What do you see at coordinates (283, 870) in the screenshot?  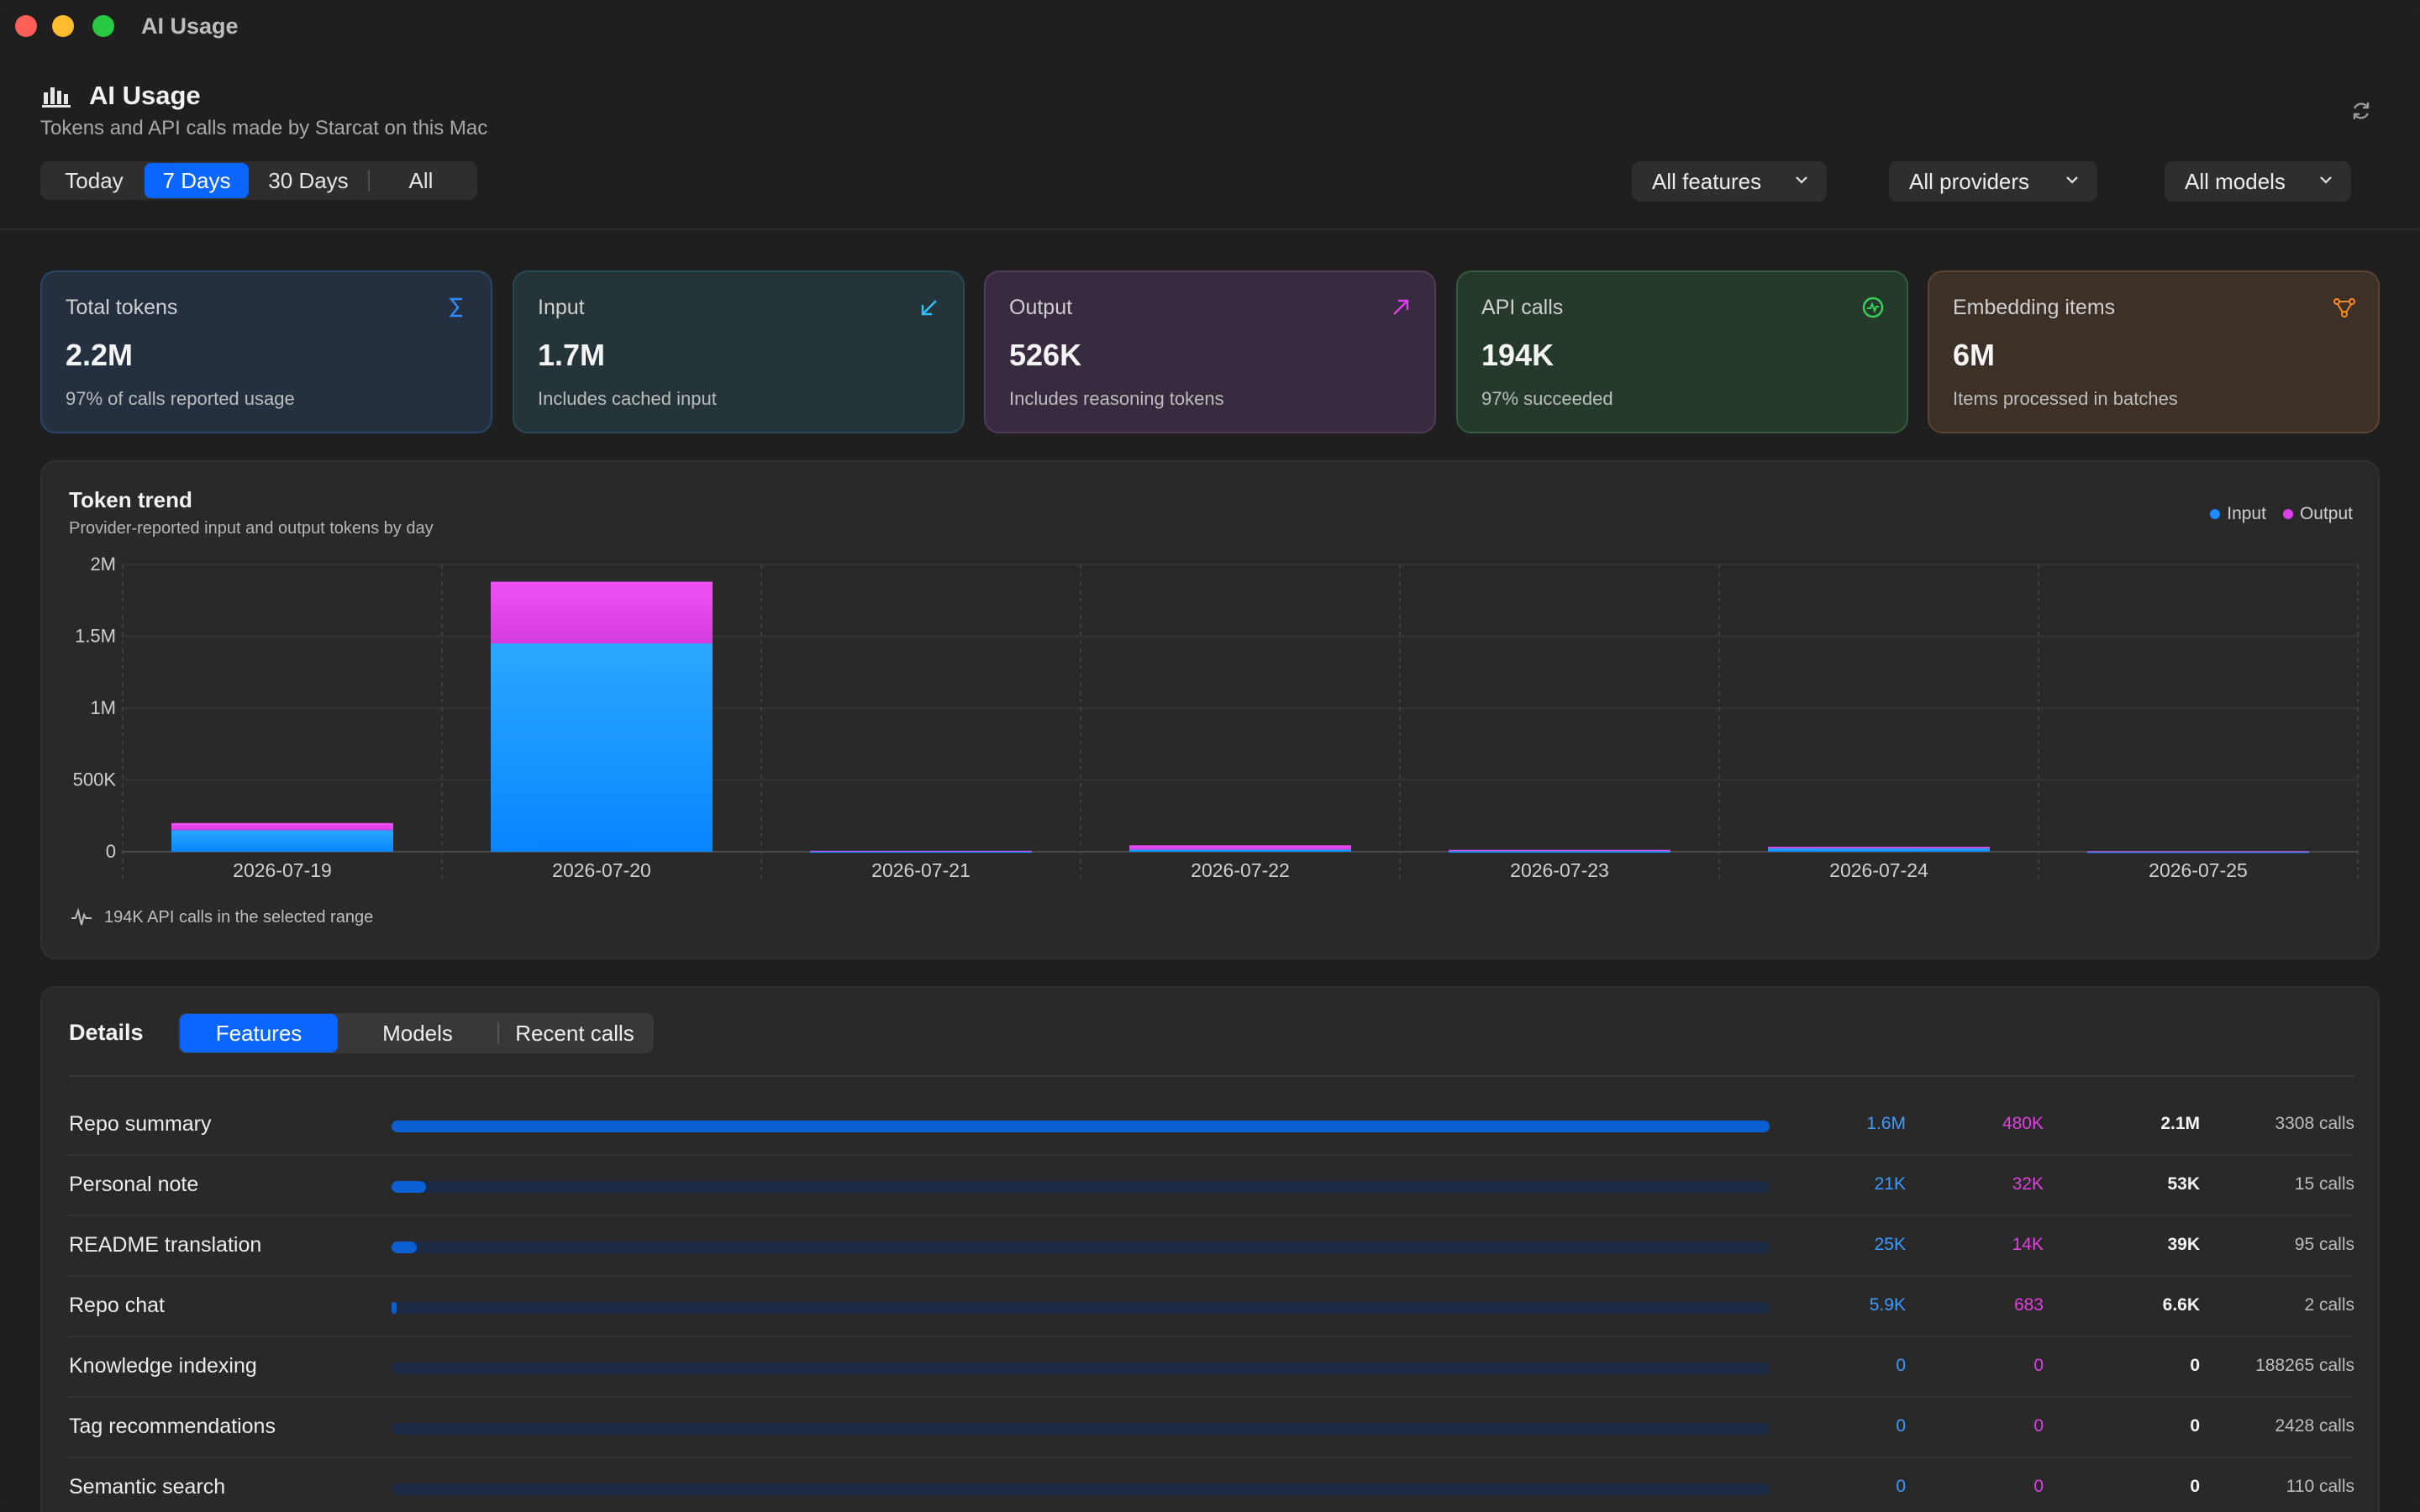 I see `x-tick-label: 2026-07-19` at bounding box center [283, 870].